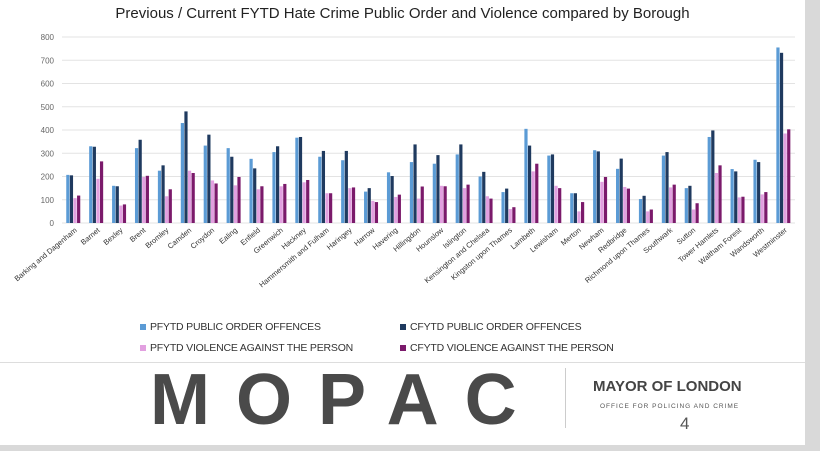 The width and height of the screenshot is (820, 451). I want to click on legend-item-cfytd-public-order: CFYTD PUBLIC ORDER OFFENCES, so click(491, 327).